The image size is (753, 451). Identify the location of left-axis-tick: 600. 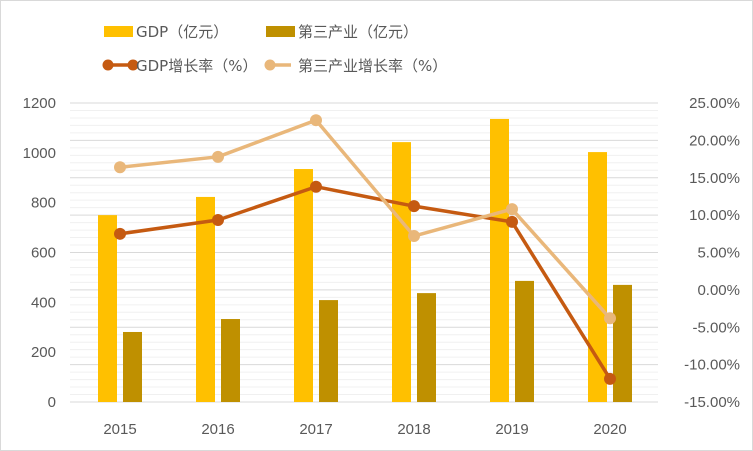
(43, 253).